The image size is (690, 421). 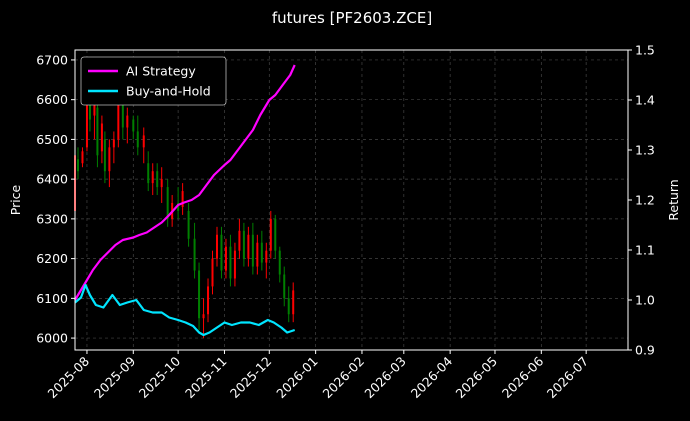 What do you see at coordinates (352, 18) in the screenshot?
I see `chart-title: futures [PF2603.ZCE]` at bounding box center [352, 18].